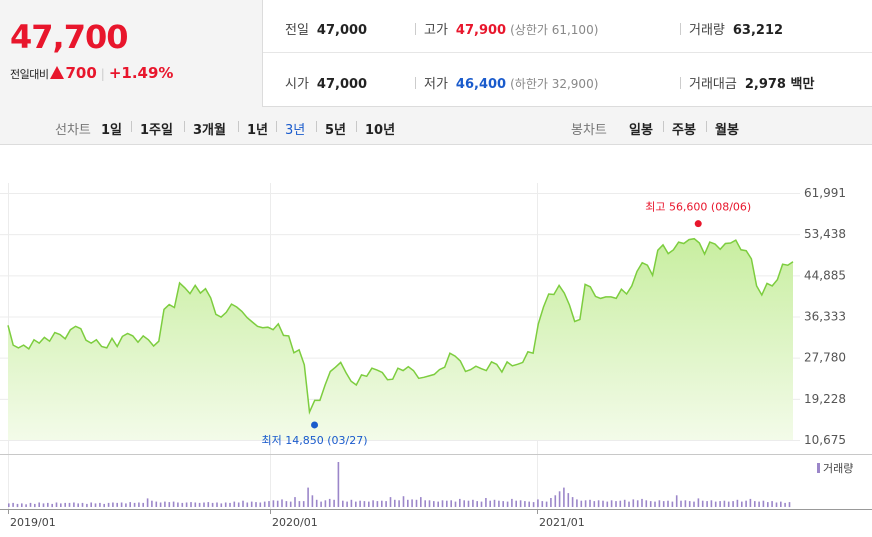 The height and width of the screenshot is (537, 872). What do you see at coordinates (825, 317) in the screenshot?
I see `y-tick-label: 36,333` at bounding box center [825, 317].